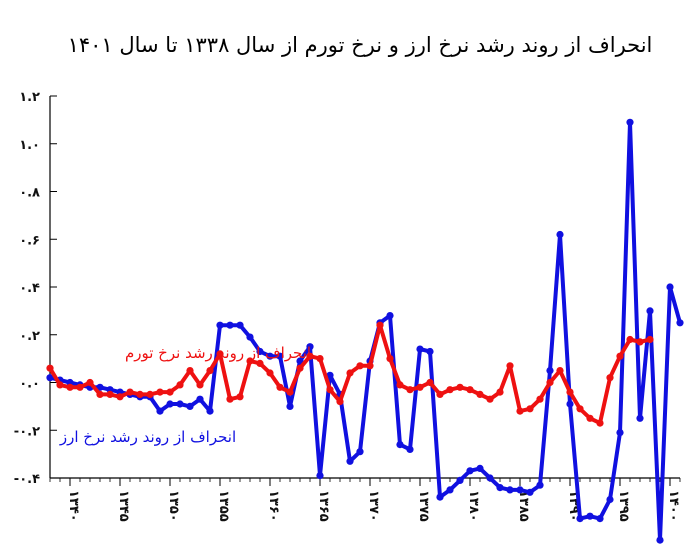 The width and height of the screenshot is (700, 560). Describe the element at coordinates (29, 240) in the screenshot. I see `y-tick-label: ۰.۶` at that location.